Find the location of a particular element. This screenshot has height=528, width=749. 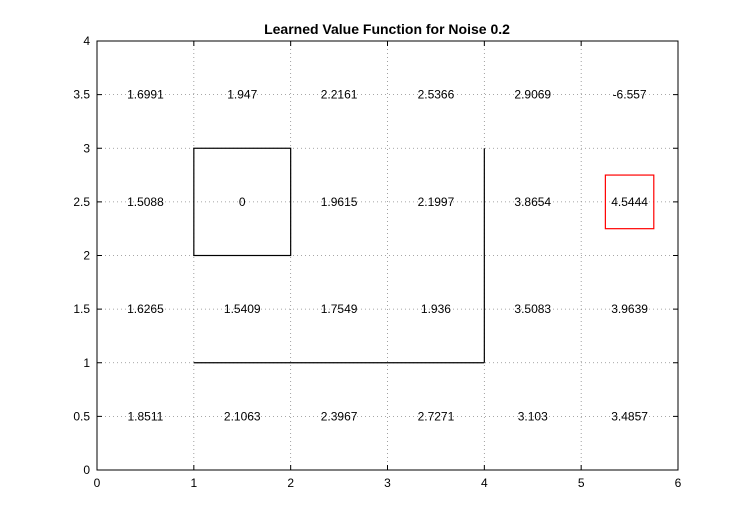

x-tick-label: 0 is located at coordinates (97, 483).